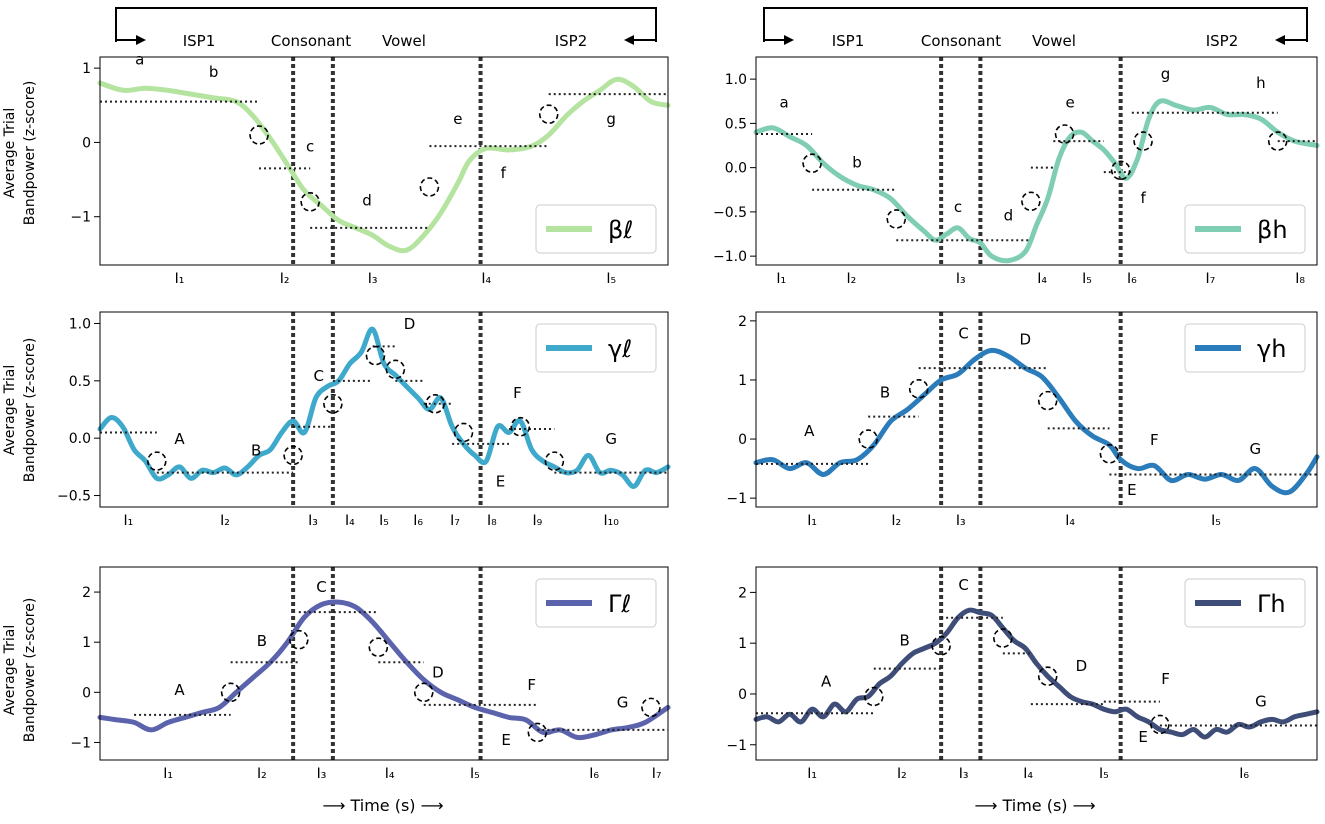  What do you see at coordinates (620, 349) in the screenshot?
I see `legend-label: γℓ` at bounding box center [620, 349].